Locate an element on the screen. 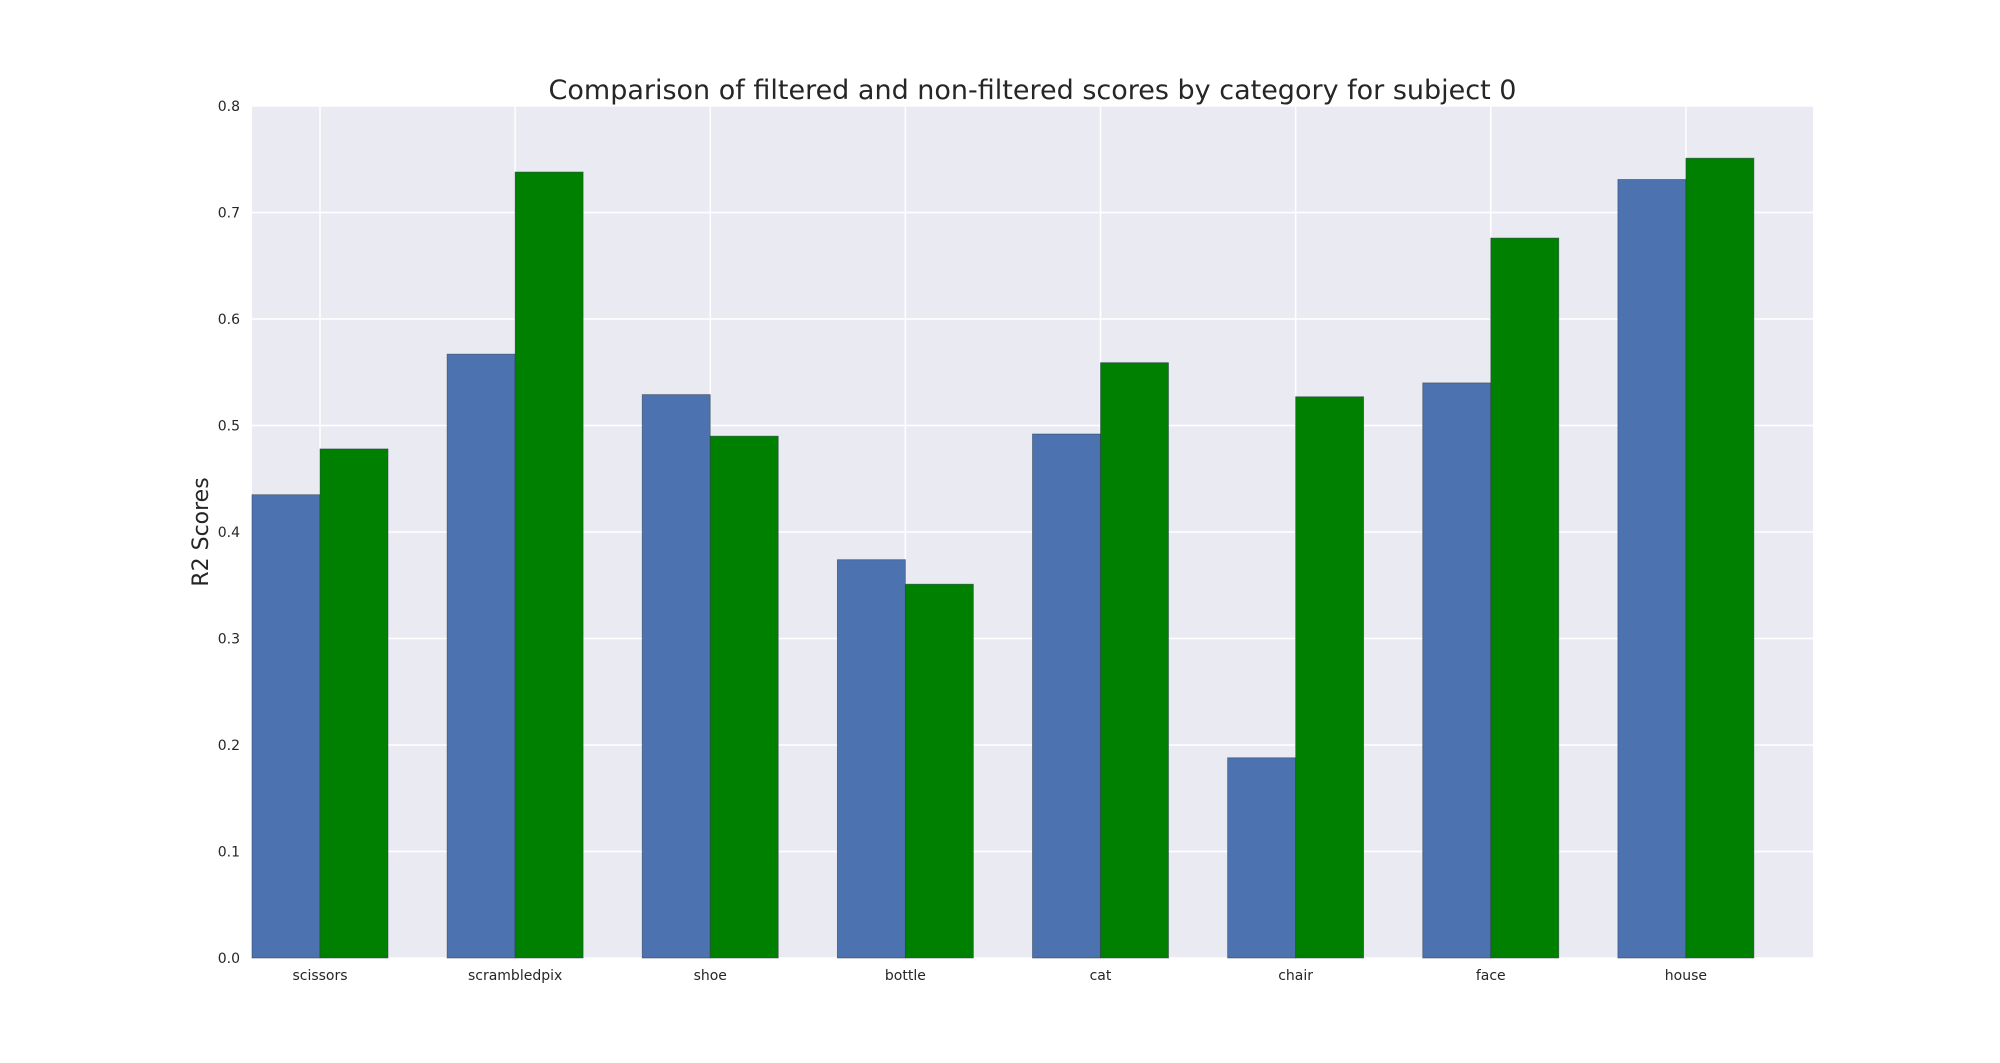  x-tick-label: chair is located at coordinates (1295, 976).